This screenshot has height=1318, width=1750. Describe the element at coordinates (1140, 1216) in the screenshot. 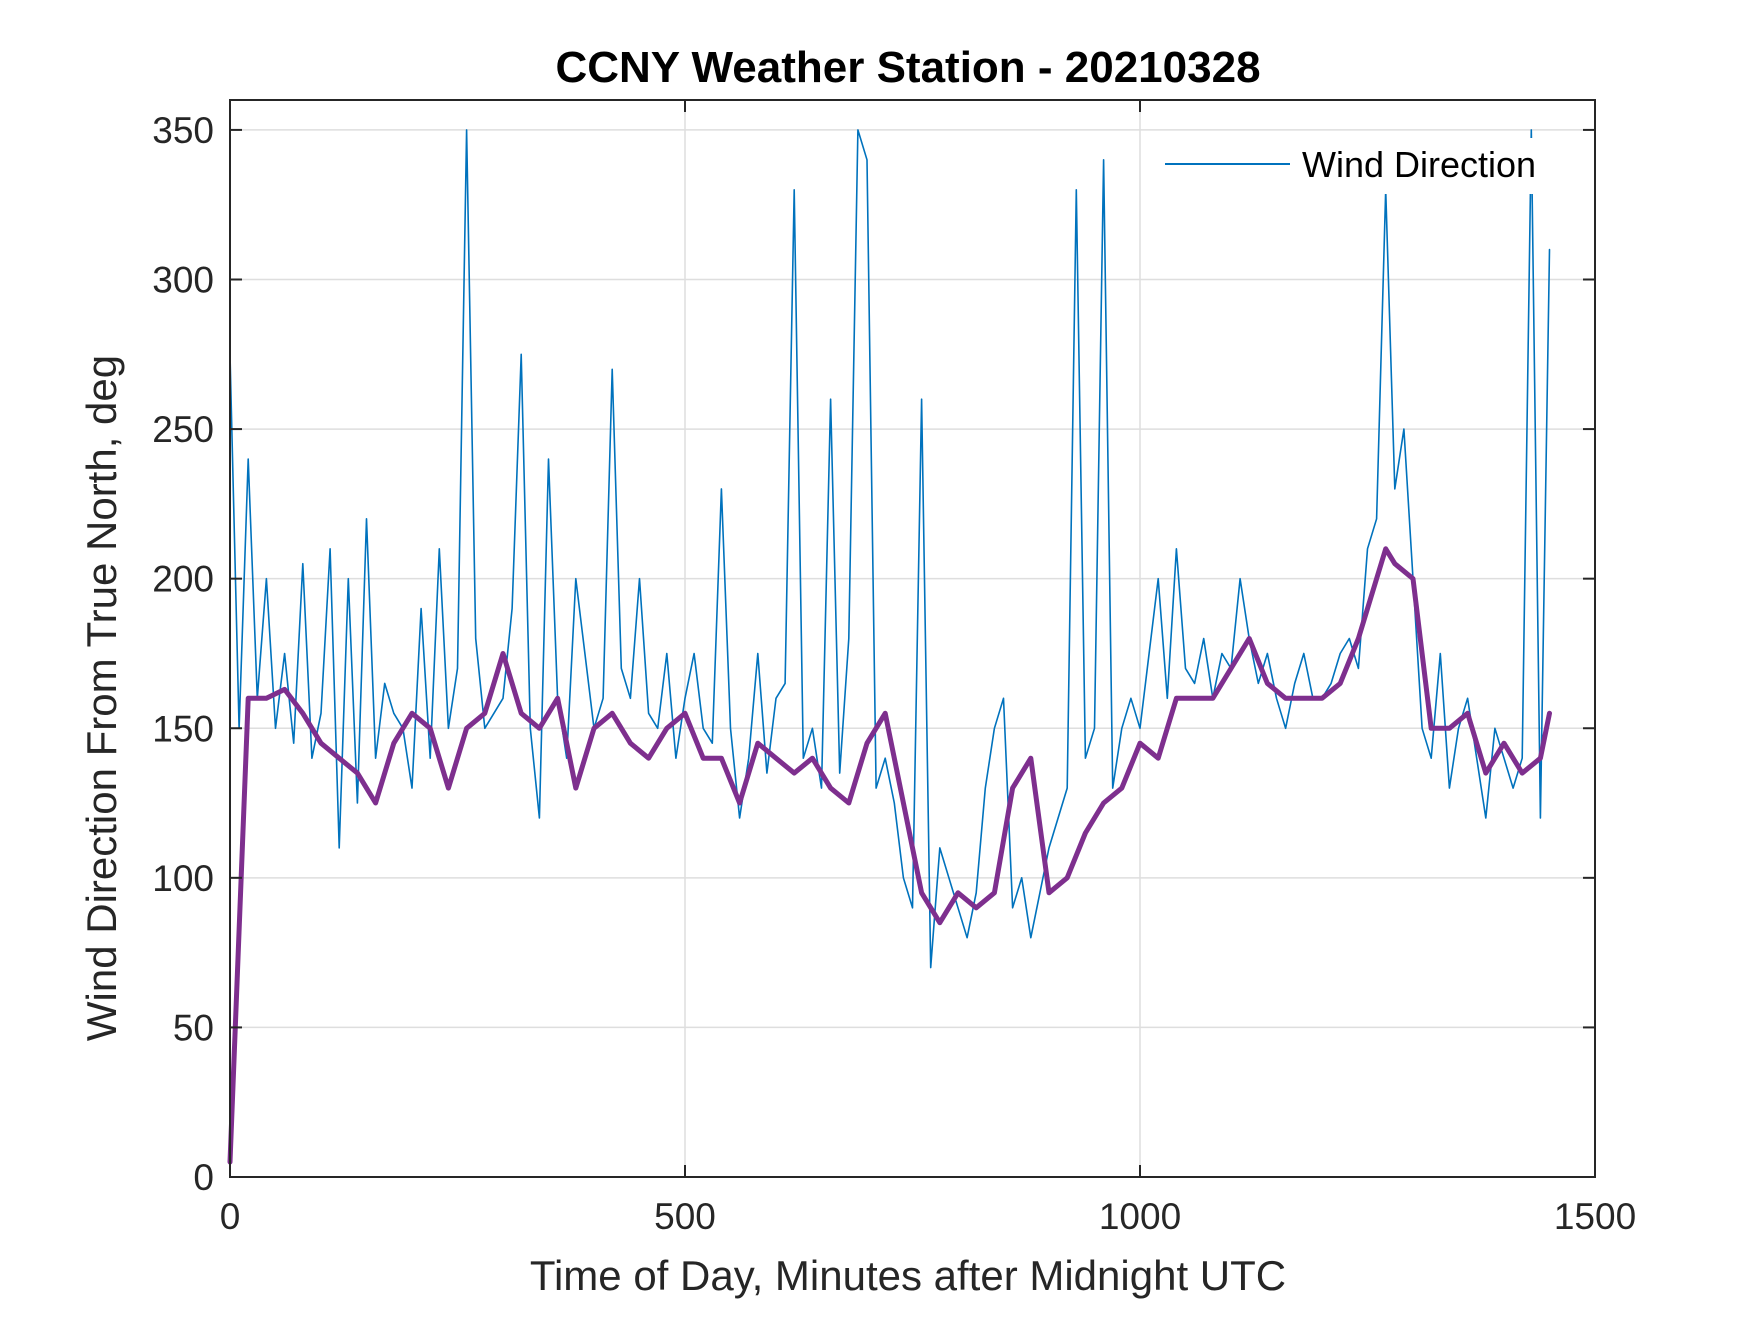

I see `x-tick-label: 1000` at that location.